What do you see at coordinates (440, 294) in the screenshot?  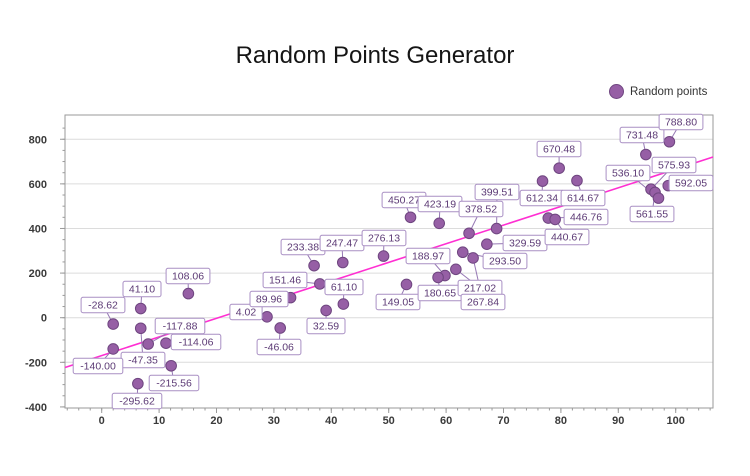 I see `point-label-text: 180.65` at bounding box center [440, 294].